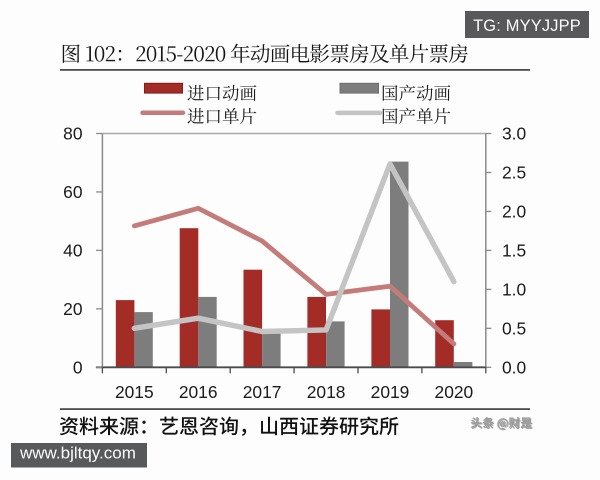  I want to click on svg-text: 2.0, so click(514, 212).